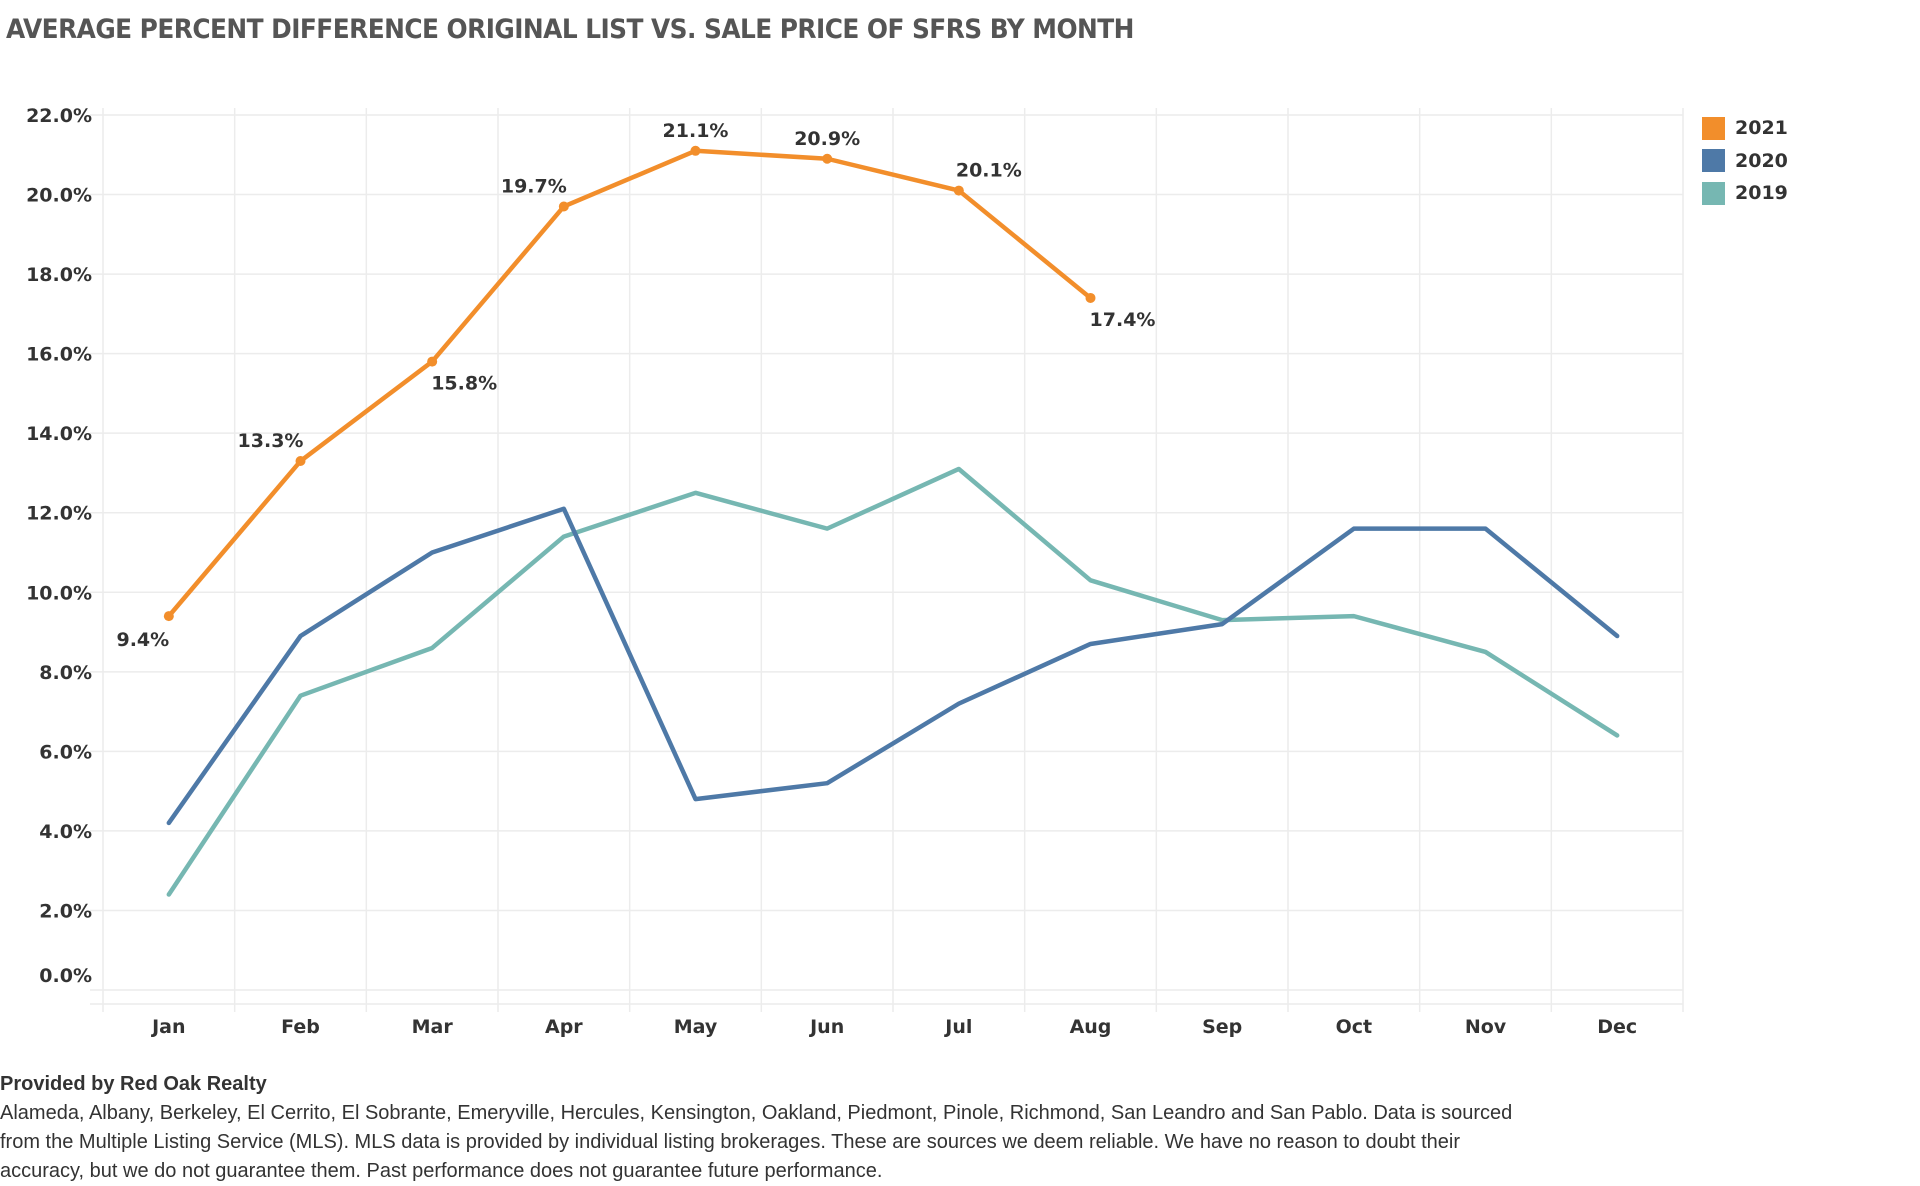  Describe the element at coordinates (1486, 1027) in the screenshot. I see `x-tick-label: Nov` at that location.